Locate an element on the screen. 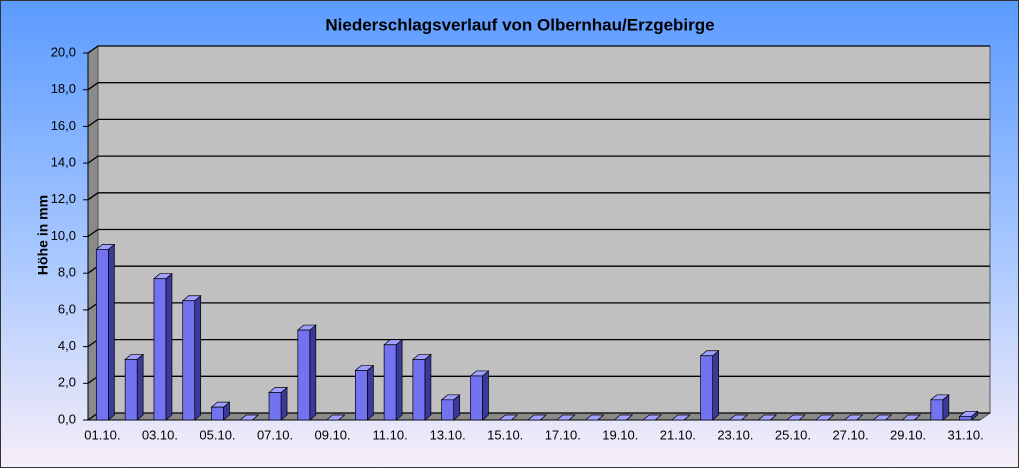 Image resolution: width=1019 pixels, height=468 pixels. x-tick-label: 17.10. is located at coordinates (563, 434).